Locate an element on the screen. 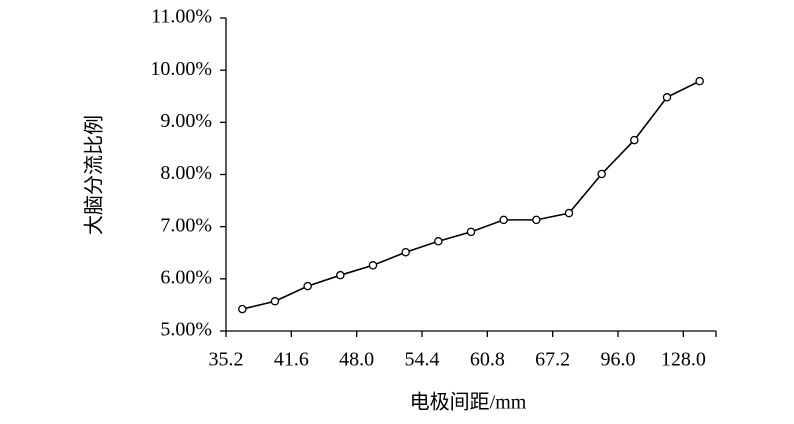 The width and height of the screenshot is (794, 424). x-tick-label: 41.6 is located at coordinates (291, 360).